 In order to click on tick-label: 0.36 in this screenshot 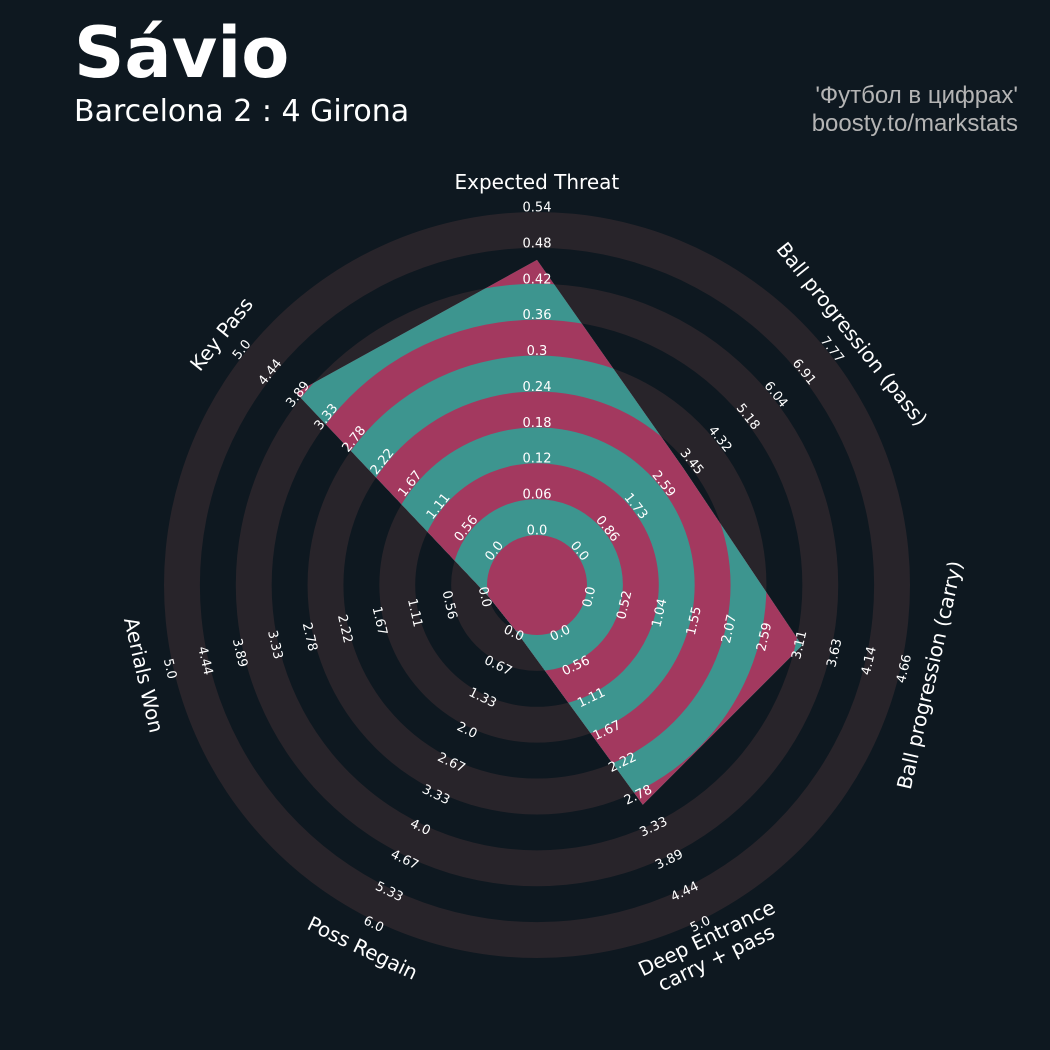, I will do `click(537, 315)`.